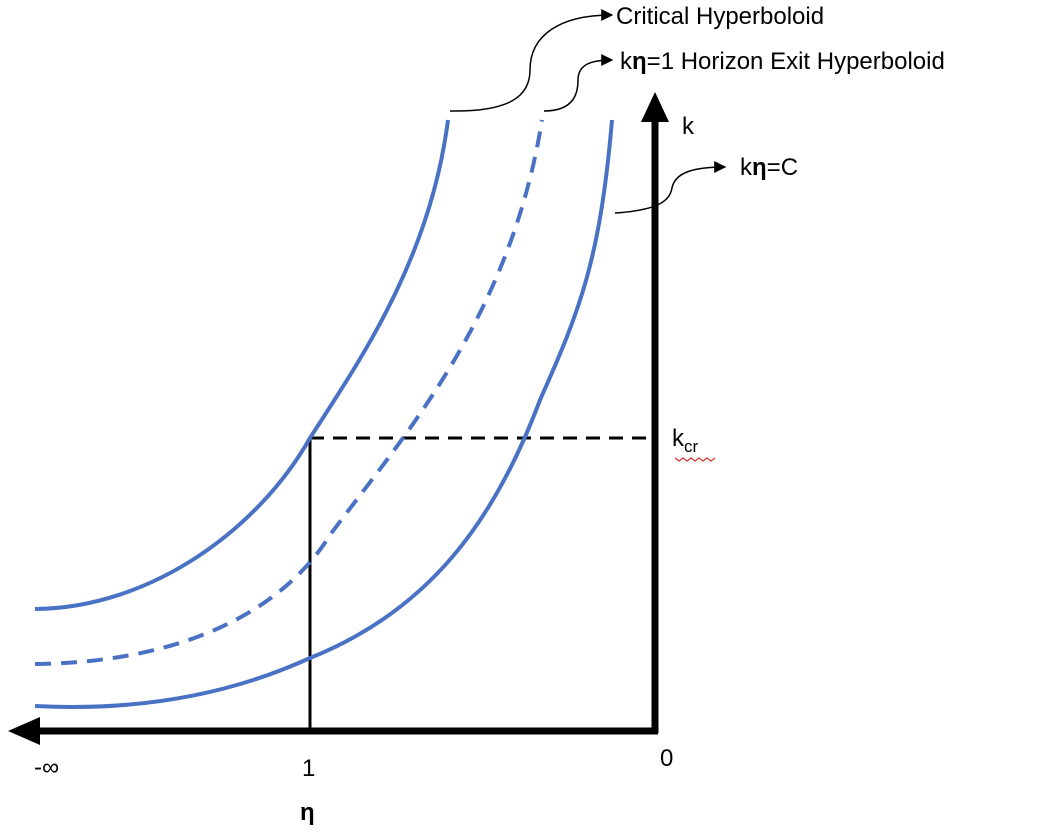 The width and height of the screenshot is (1037, 832). Describe the element at coordinates (24, 731) in the screenshot. I see `eta-axis-arrowhead` at that location.